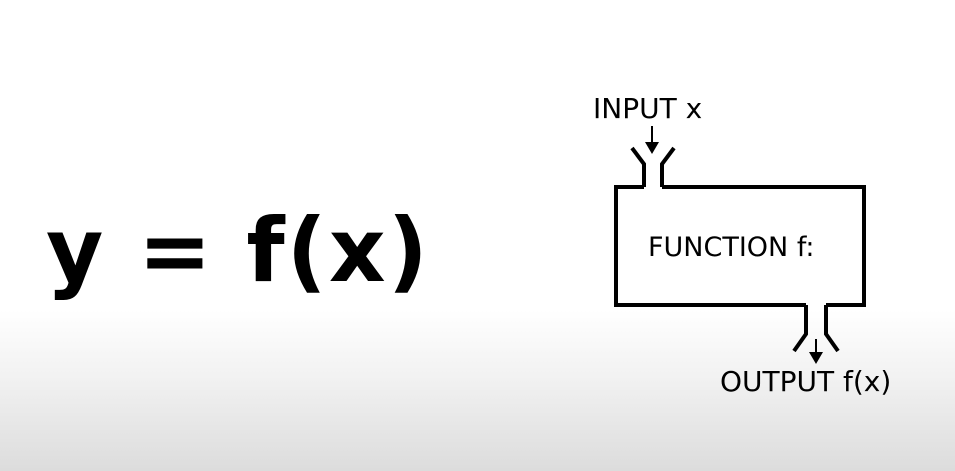 The height and width of the screenshot is (471, 955). Describe the element at coordinates (668, 166) in the screenshot. I see `input-funnel-right` at that location.